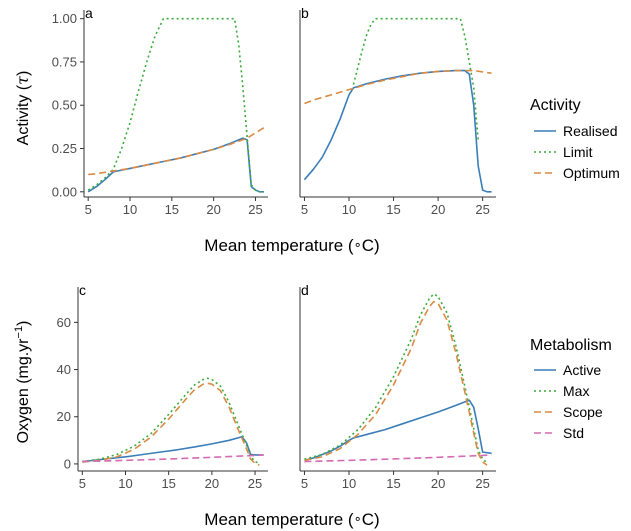 This screenshot has height=531, width=631. What do you see at coordinates (89, 13) in the screenshot?
I see `panel-letter-a: a` at bounding box center [89, 13].